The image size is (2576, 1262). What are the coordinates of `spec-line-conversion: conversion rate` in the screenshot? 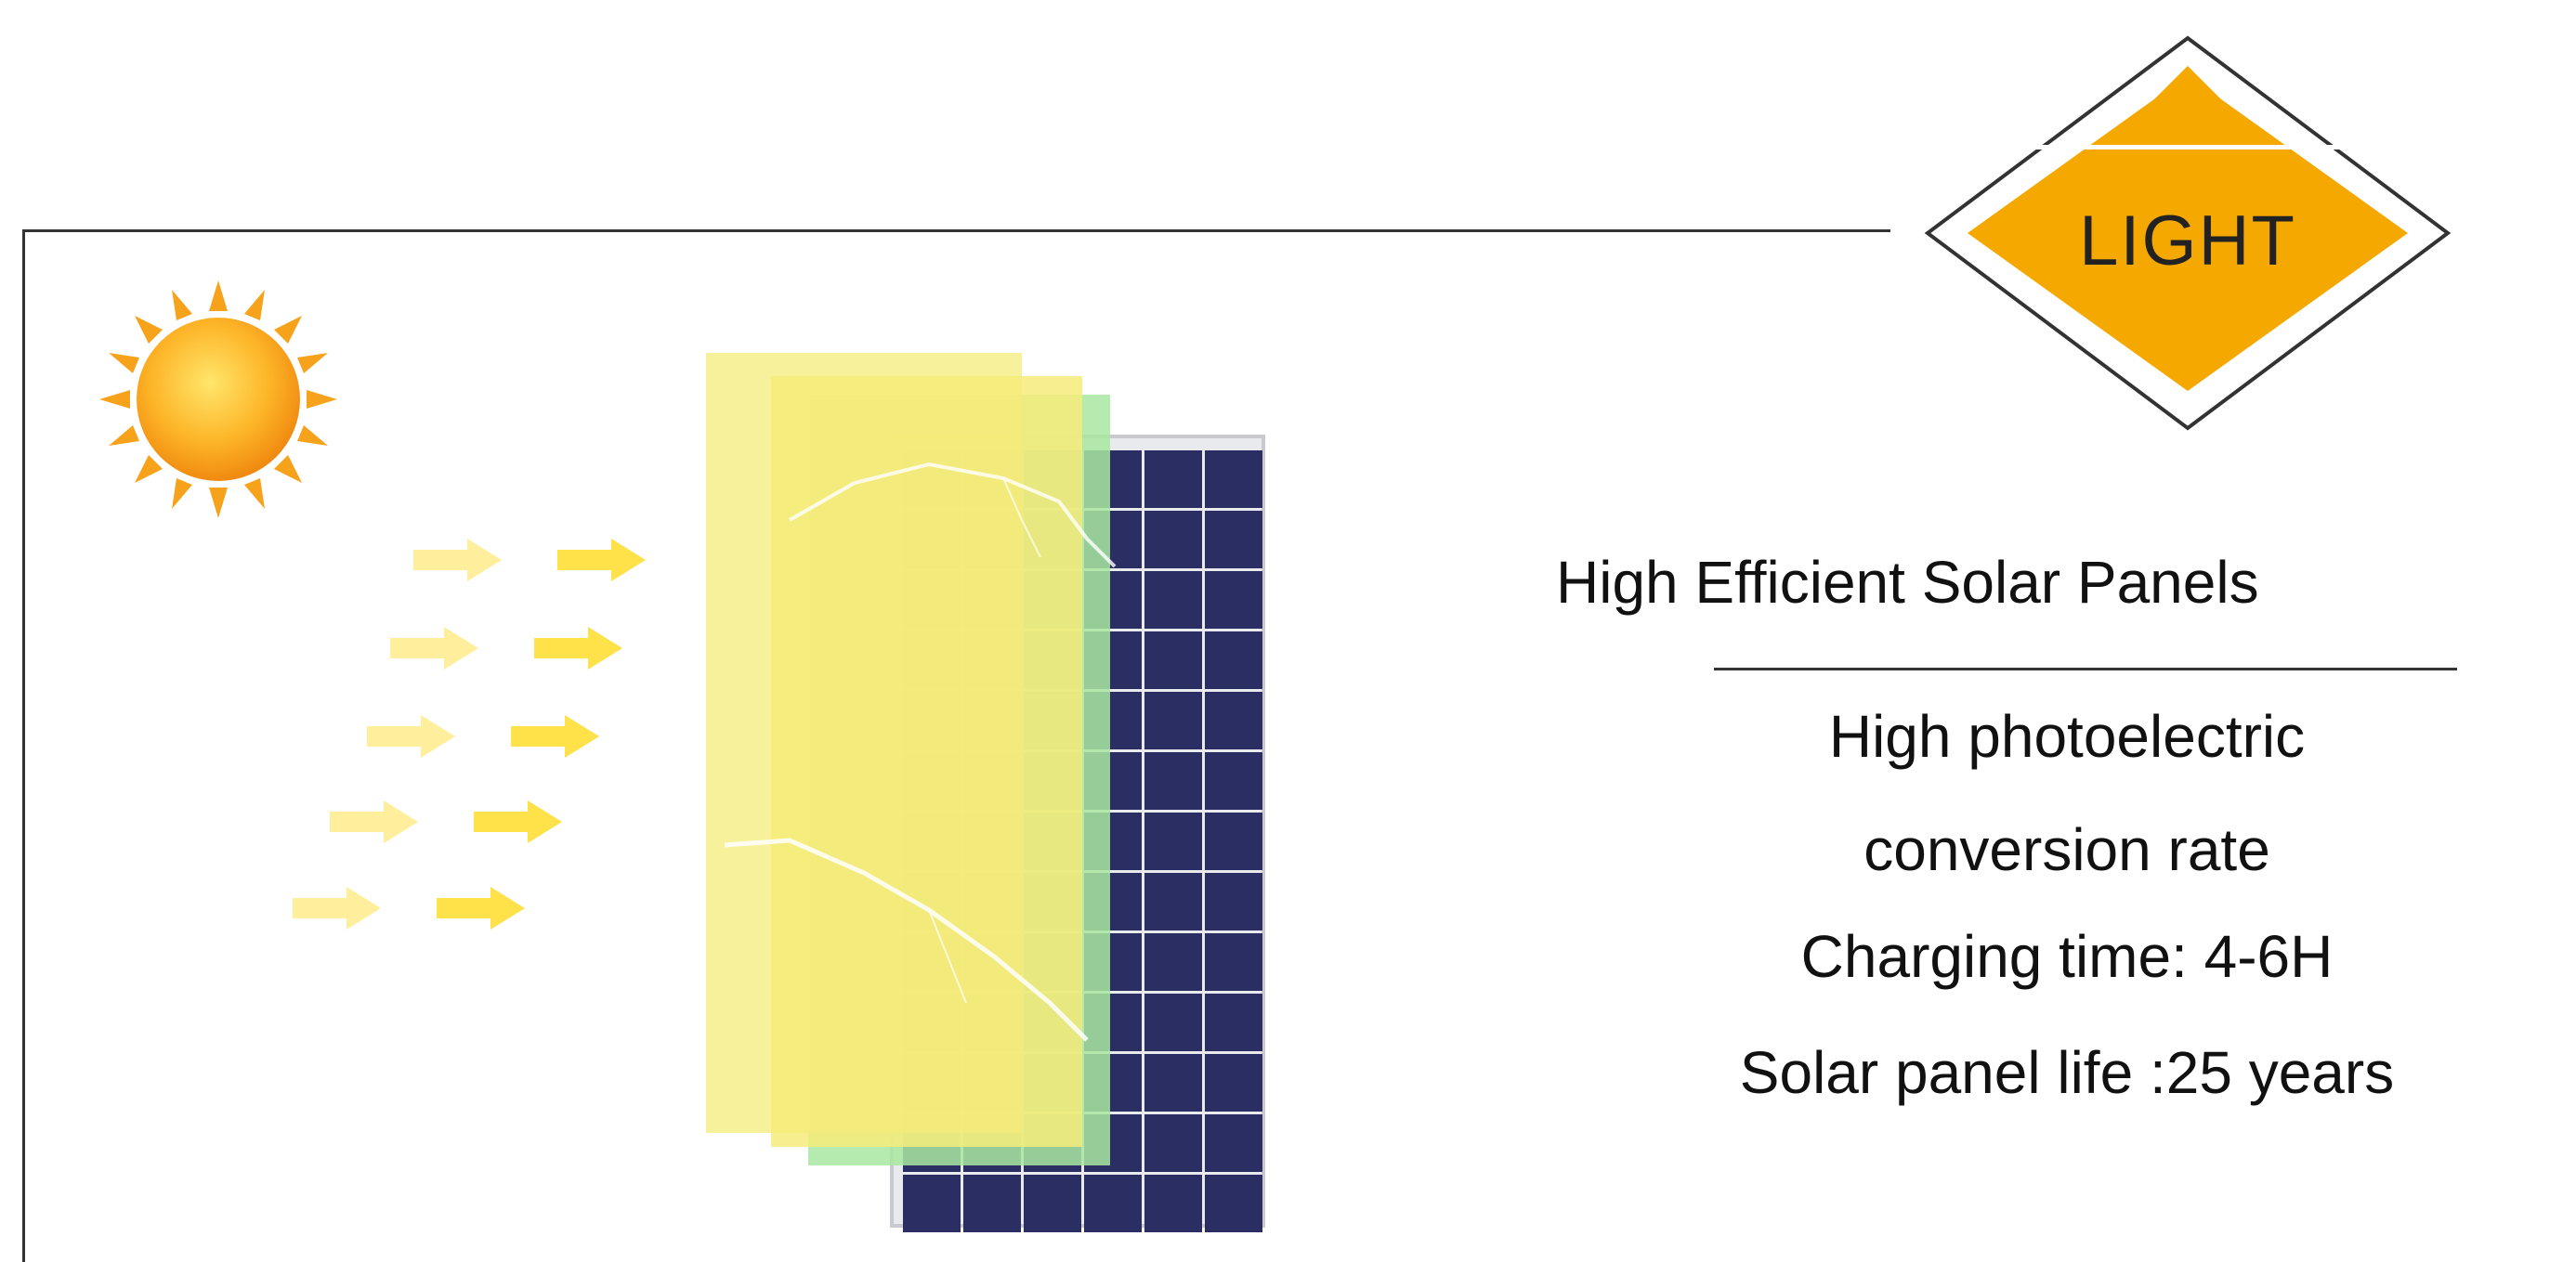 It's located at (2066, 849).